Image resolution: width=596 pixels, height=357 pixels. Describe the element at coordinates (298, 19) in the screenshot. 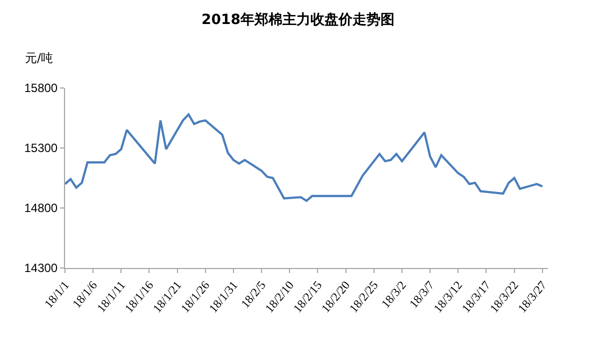

I see `chart-title: 2018年郑棉主力收盘价走势图` at that location.